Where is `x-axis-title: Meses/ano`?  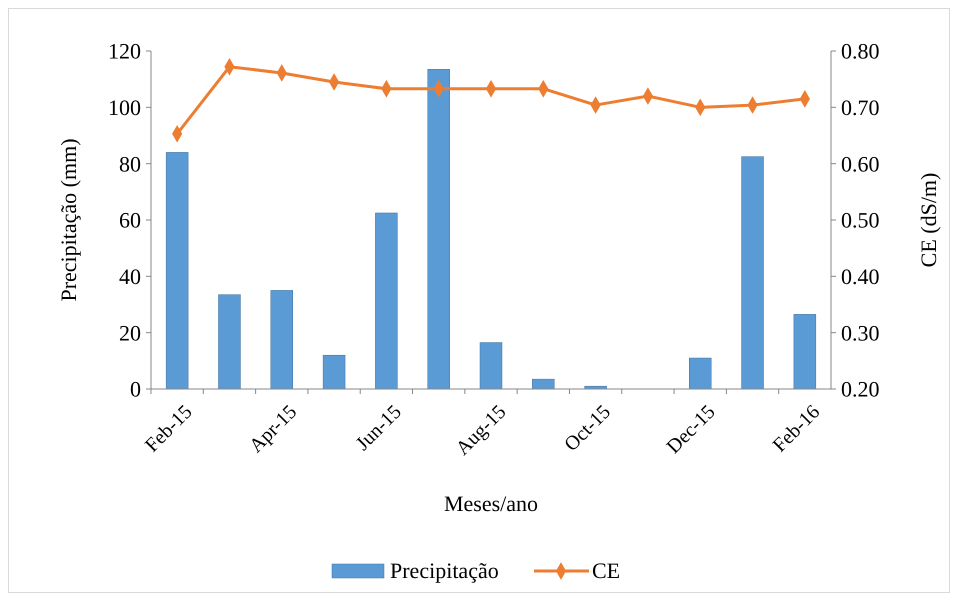 x-axis-title: Meses/ano is located at coordinates (491, 503).